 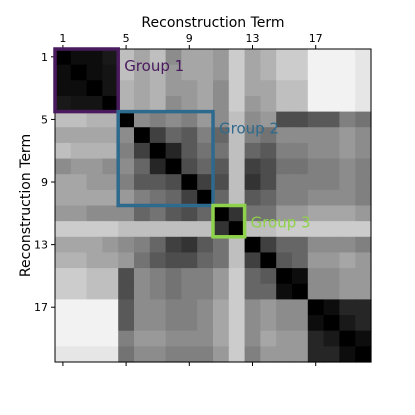 I want to click on group-2-box, so click(x=165, y=158).